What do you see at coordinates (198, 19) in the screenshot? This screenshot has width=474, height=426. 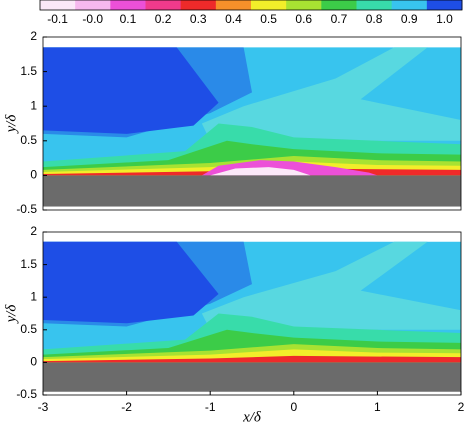 I see `colorbar-tick-label: 0.3` at bounding box center [198, 19].